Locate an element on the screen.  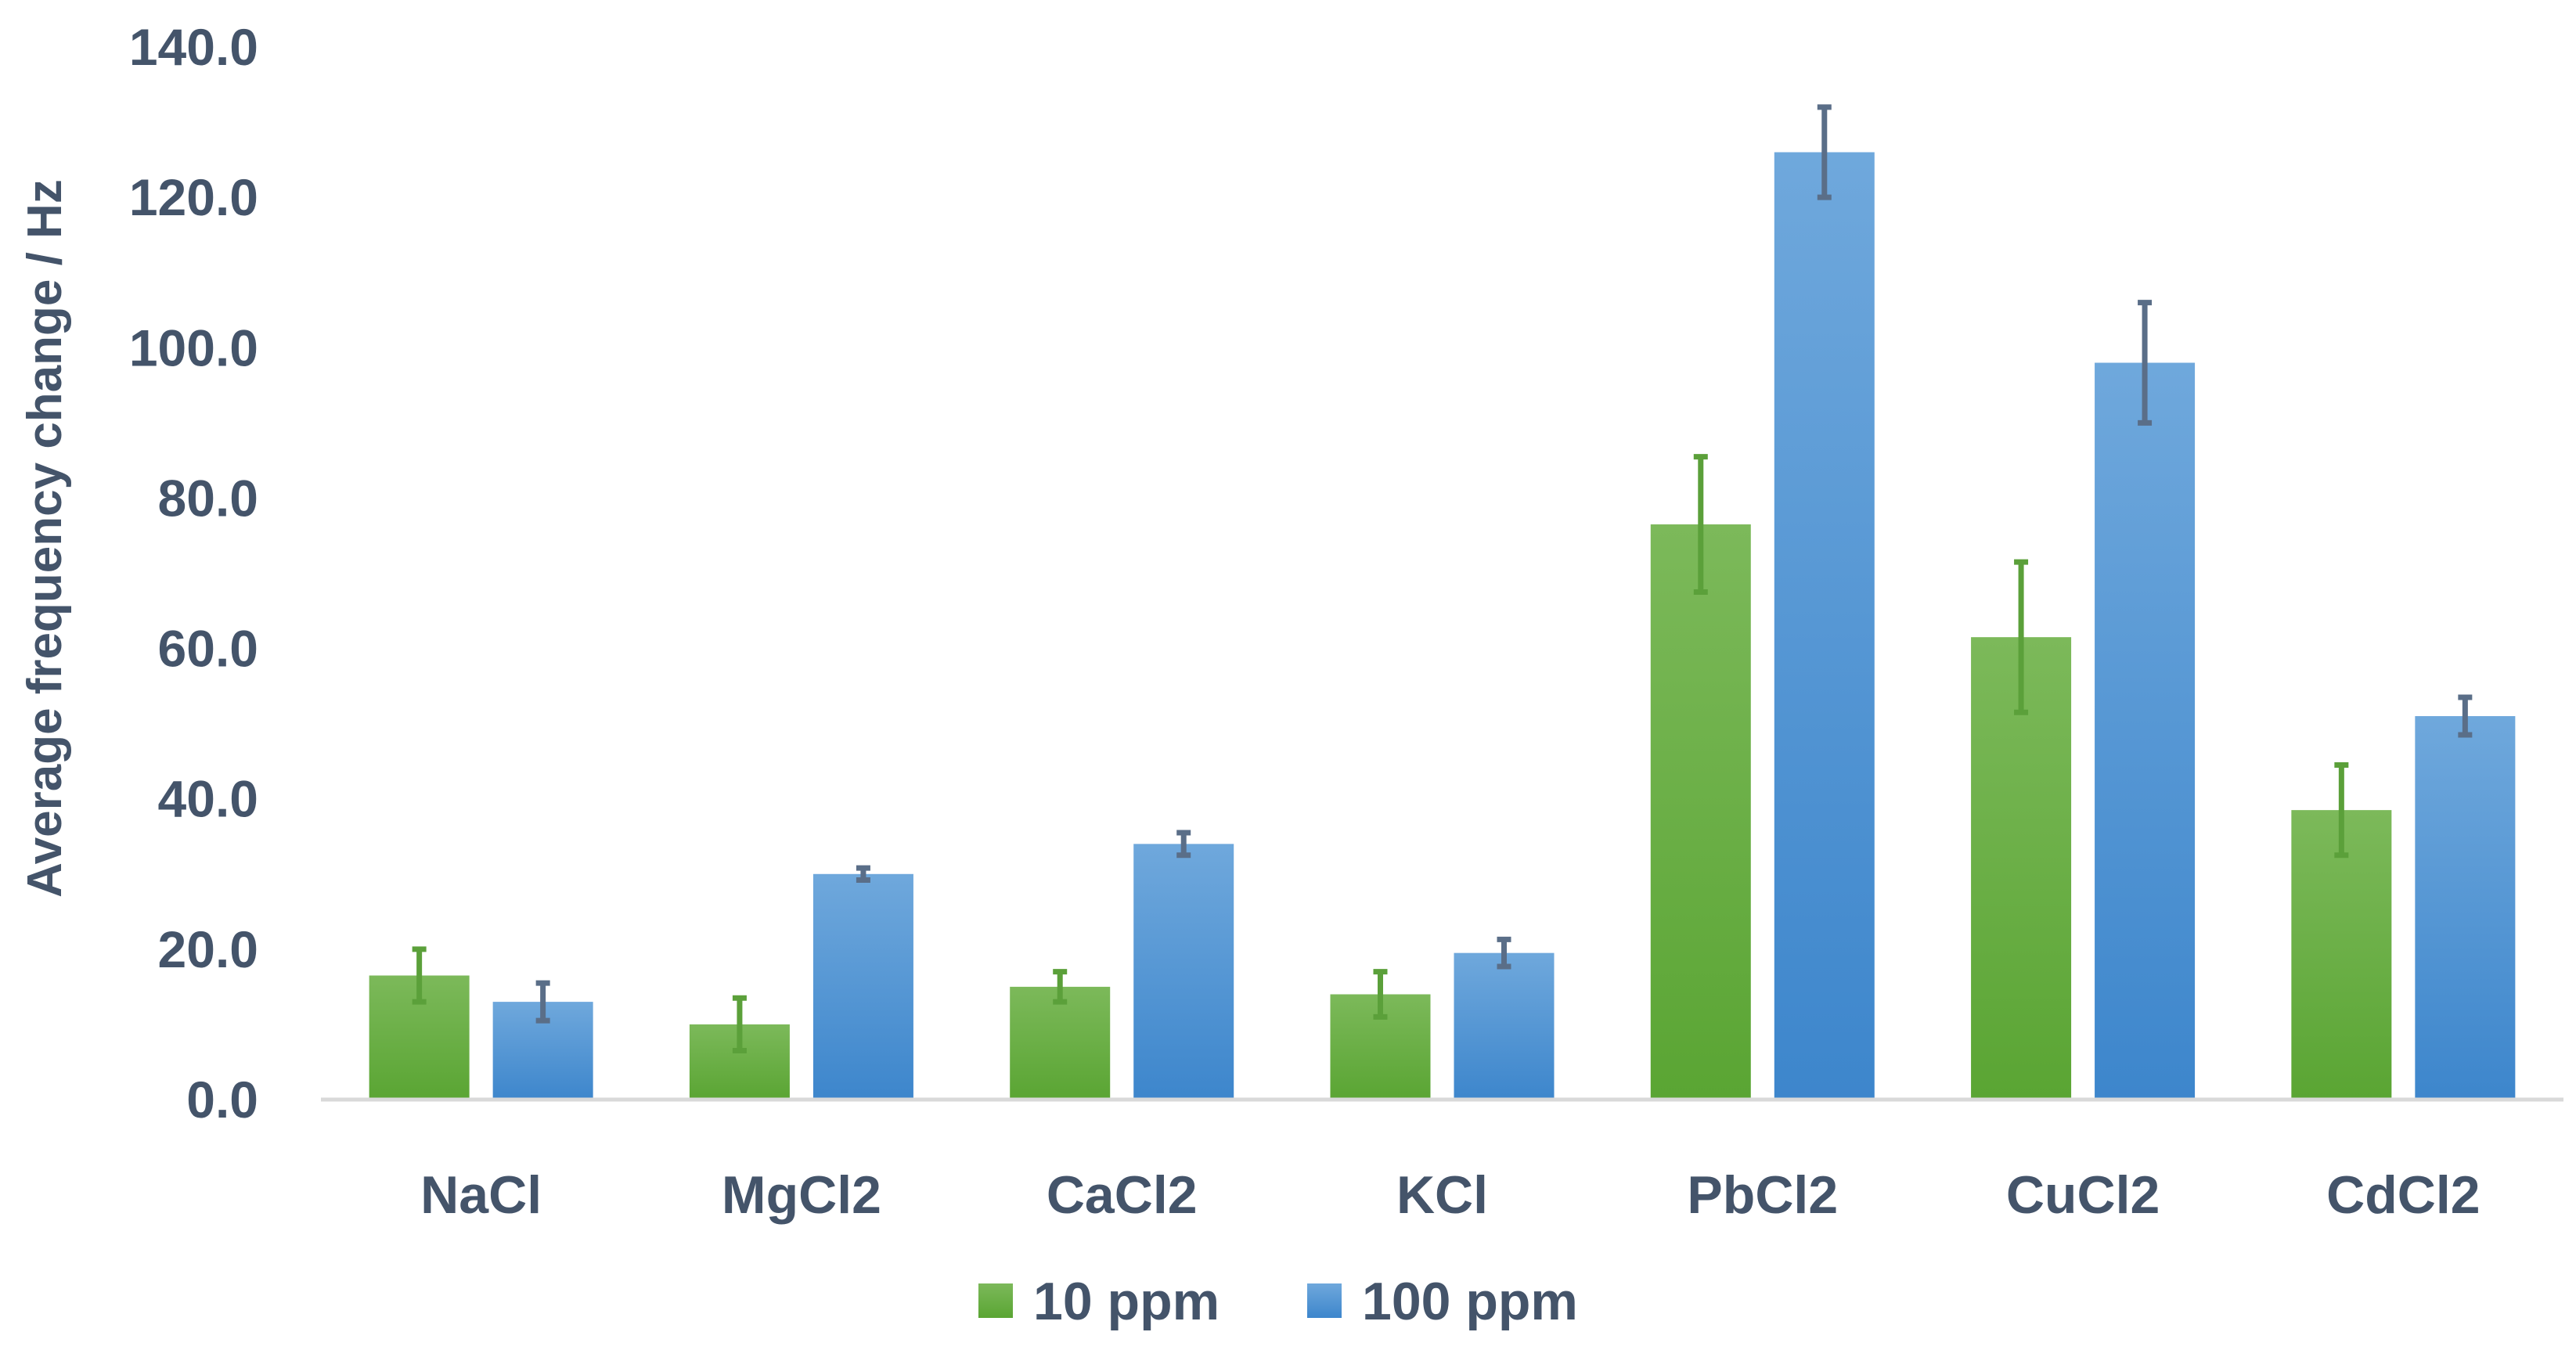
y-tick-label: 80.0 is located at coordinates (208, 498).